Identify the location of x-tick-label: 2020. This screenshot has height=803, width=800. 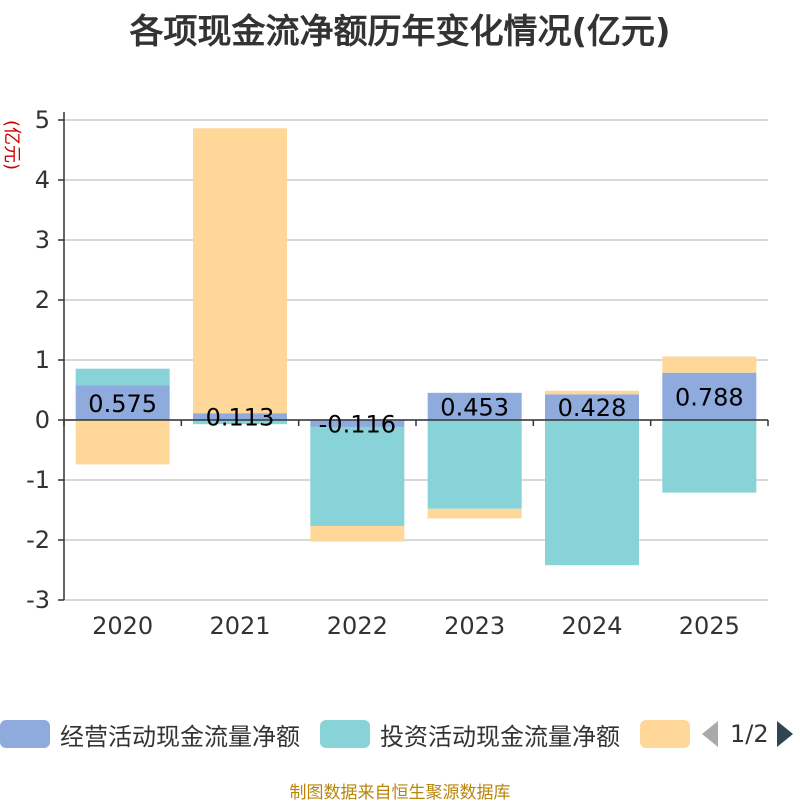
(122, 626).